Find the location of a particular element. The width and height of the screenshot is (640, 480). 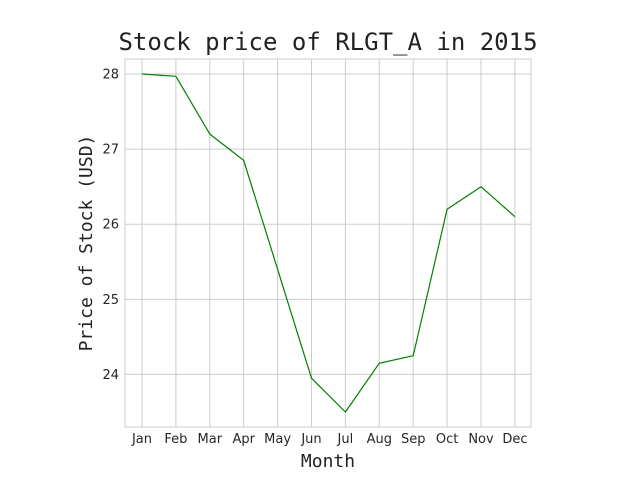

y-tick-label: 27 is located at coordinates (110, 150).